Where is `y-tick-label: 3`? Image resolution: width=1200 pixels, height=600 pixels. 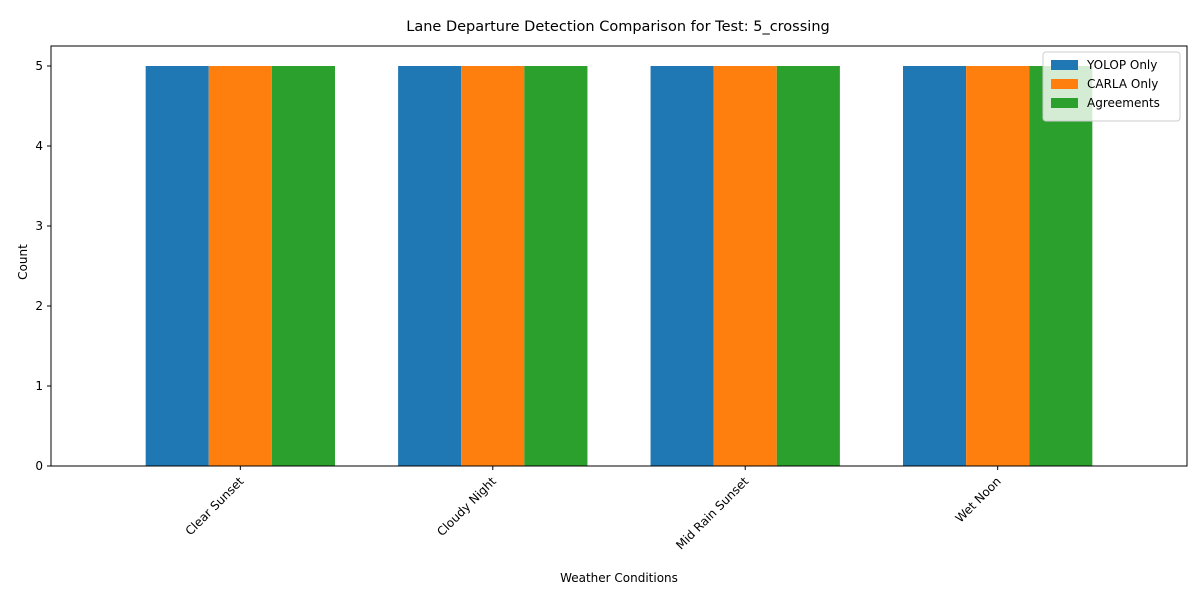 y-tick-label: 3 is located at coordinates (39, 226).